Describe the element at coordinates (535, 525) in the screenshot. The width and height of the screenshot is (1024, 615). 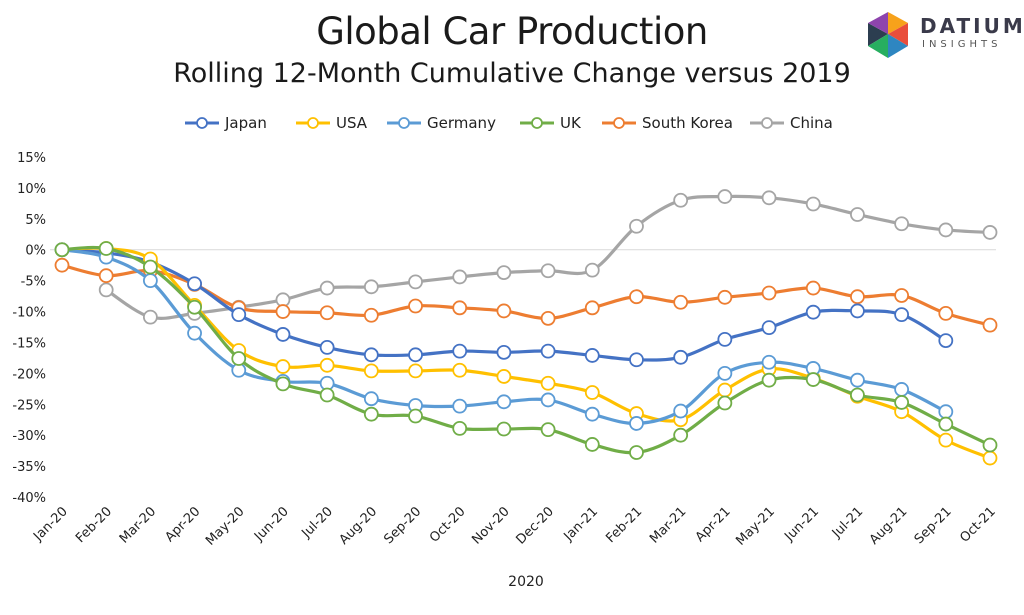
I see `x-tick-label: Dec-20` at that location.